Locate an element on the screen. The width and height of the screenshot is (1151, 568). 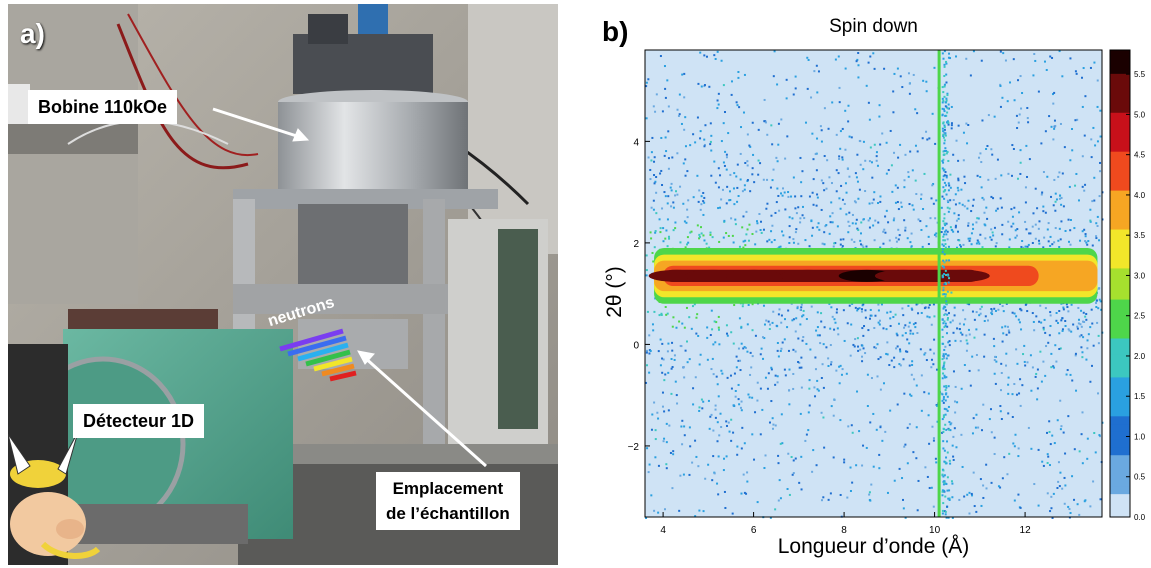
panel-a-letter: a) is located at coordinates (32, 33).